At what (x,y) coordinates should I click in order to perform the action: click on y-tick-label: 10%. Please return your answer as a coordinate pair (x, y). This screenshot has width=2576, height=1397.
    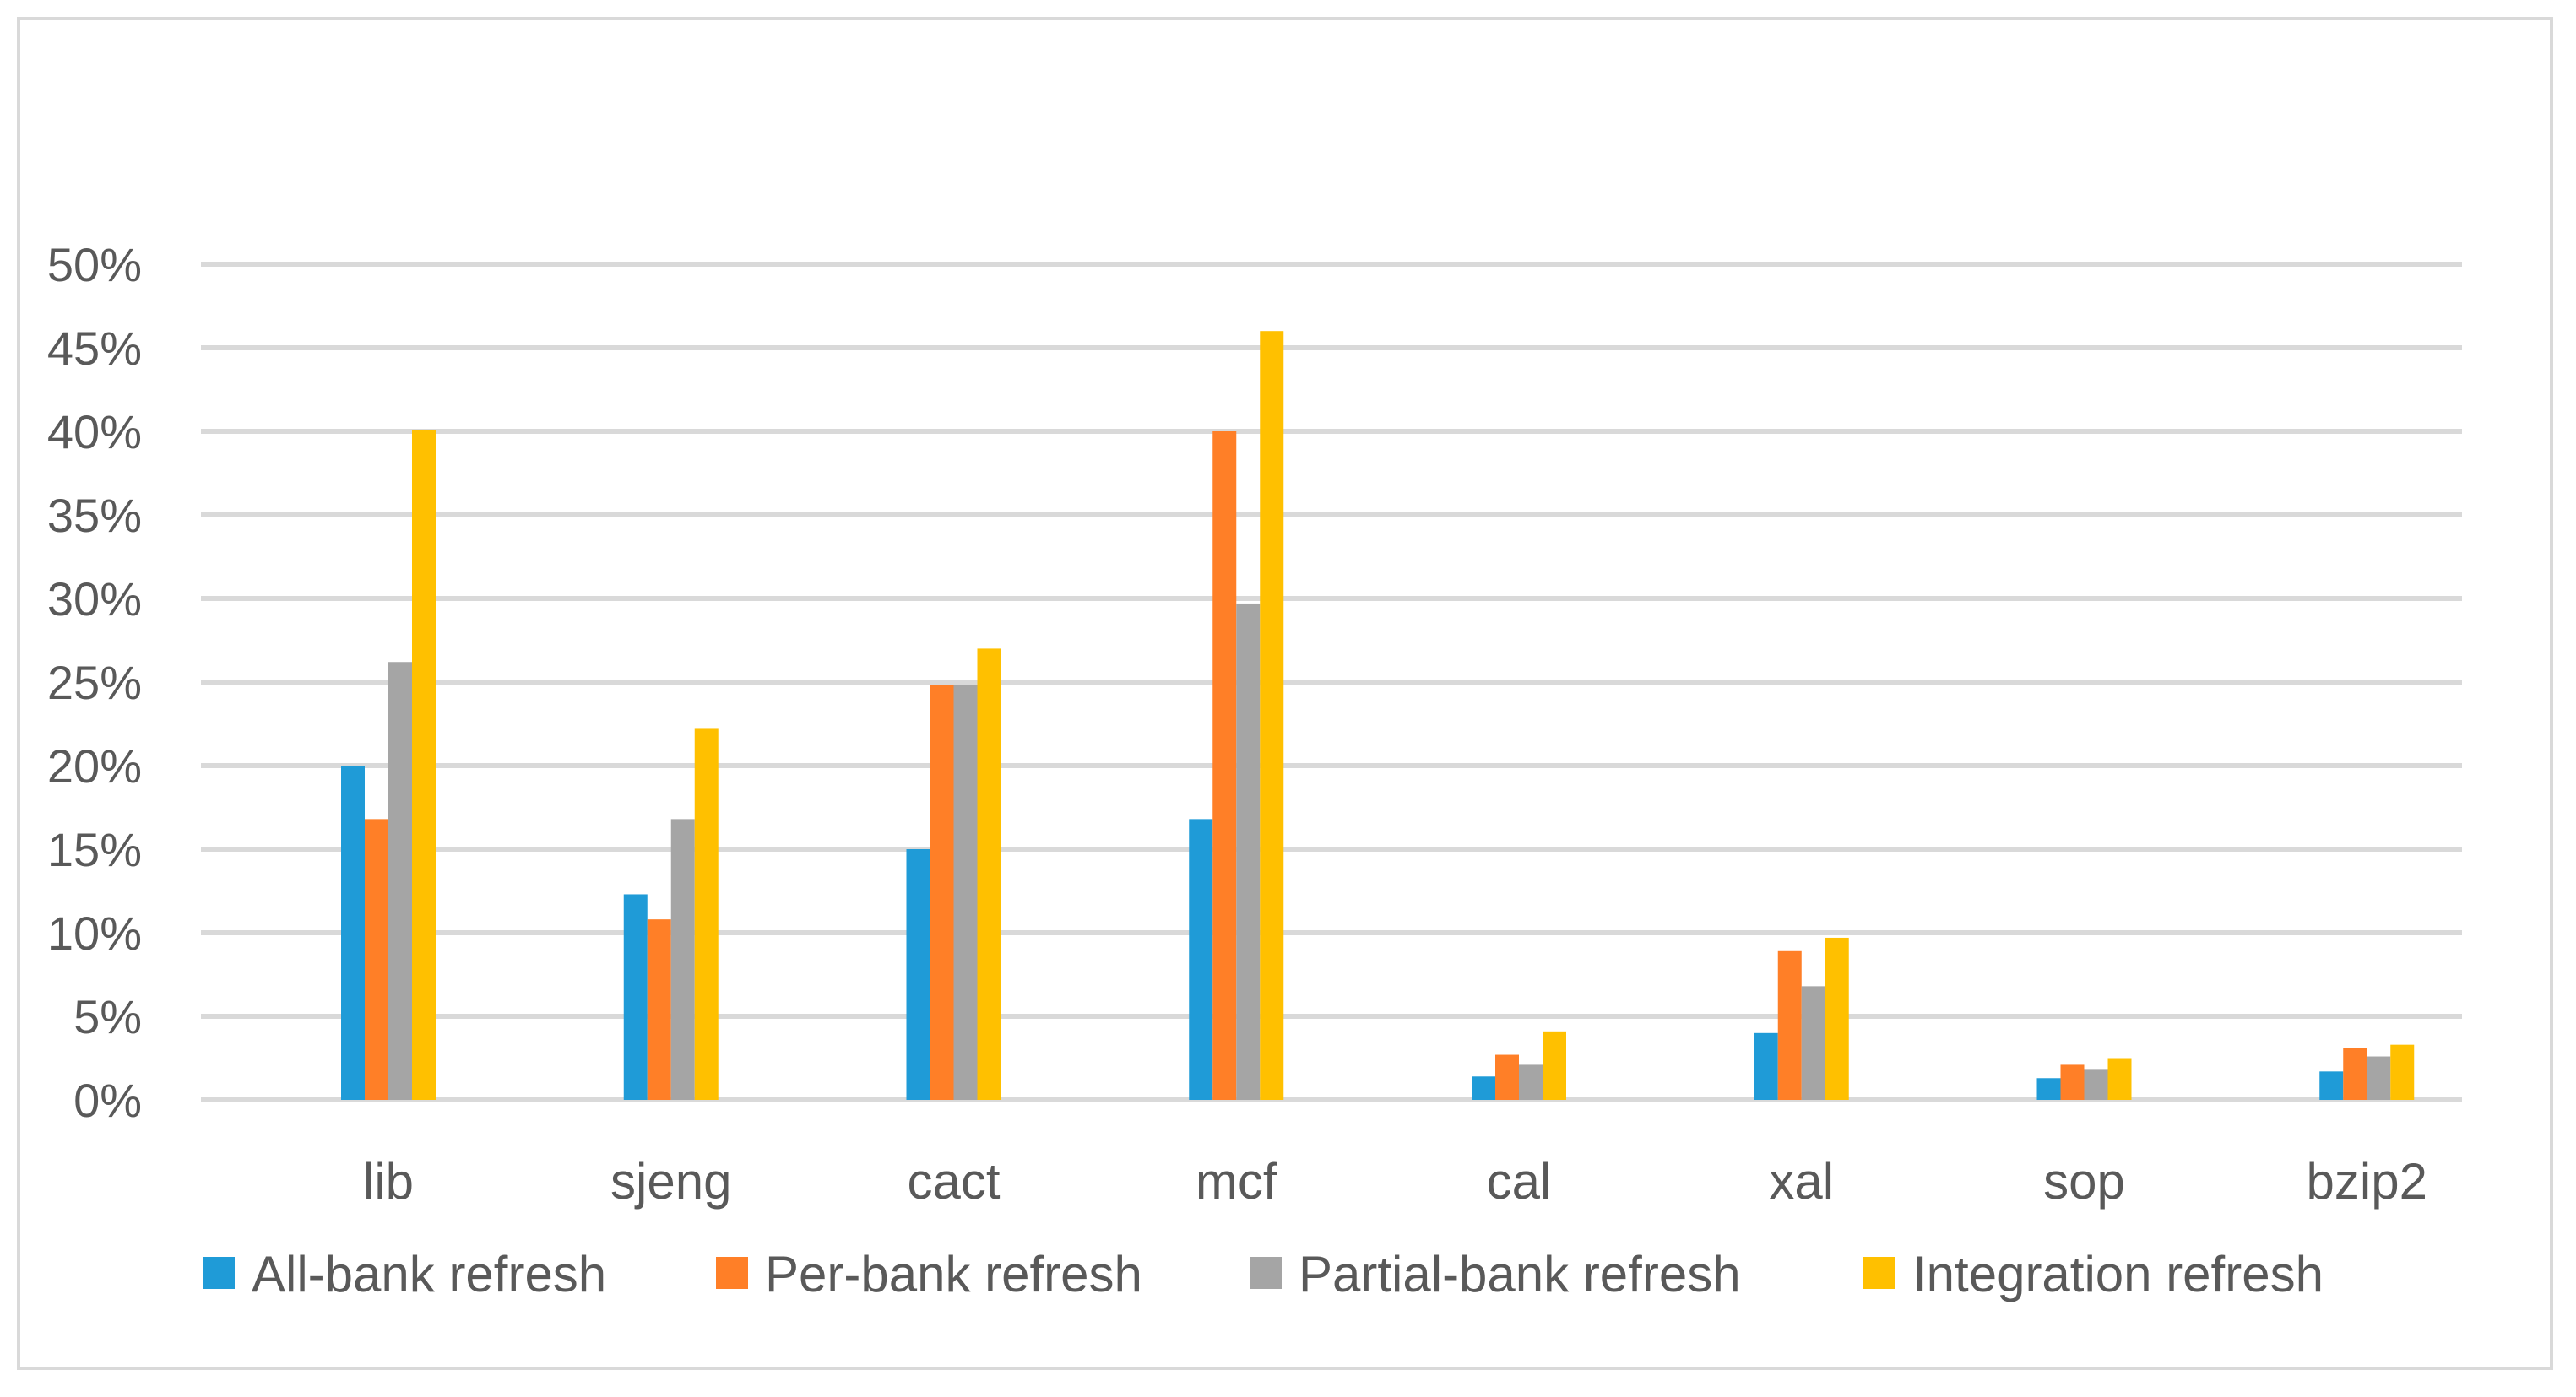
    Looking at the image, I should click on (94, 933).